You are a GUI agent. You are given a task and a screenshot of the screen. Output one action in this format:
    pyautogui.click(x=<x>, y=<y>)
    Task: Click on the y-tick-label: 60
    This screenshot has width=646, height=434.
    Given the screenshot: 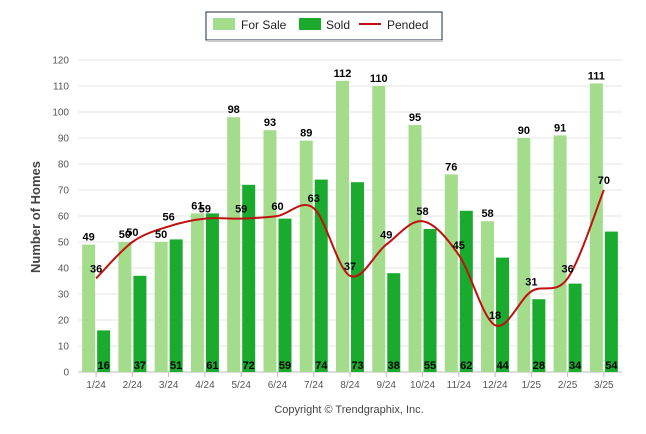 What is the action you would take?
    pyautogui.click(x=64, y=217)
    